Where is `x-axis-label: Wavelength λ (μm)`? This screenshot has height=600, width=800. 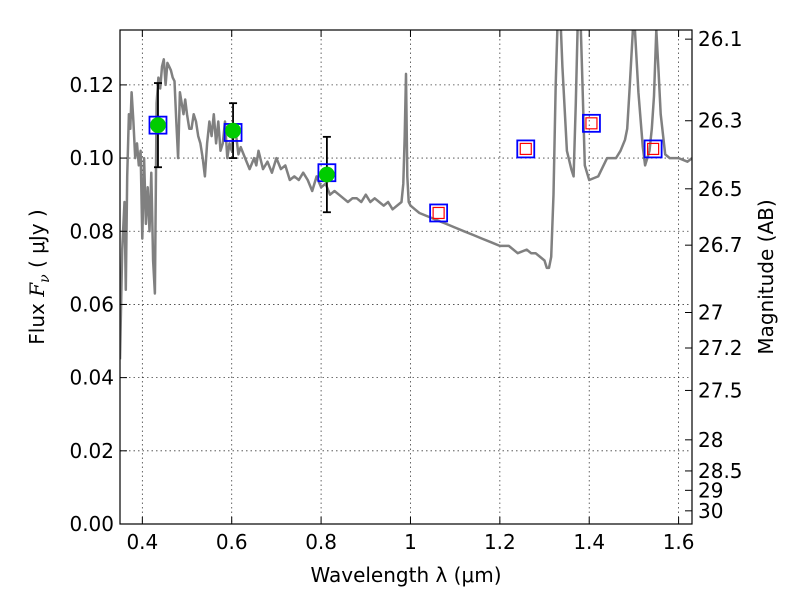
x-axis-label: Wavelength λ (μm) is located at coordinates (405, 575).